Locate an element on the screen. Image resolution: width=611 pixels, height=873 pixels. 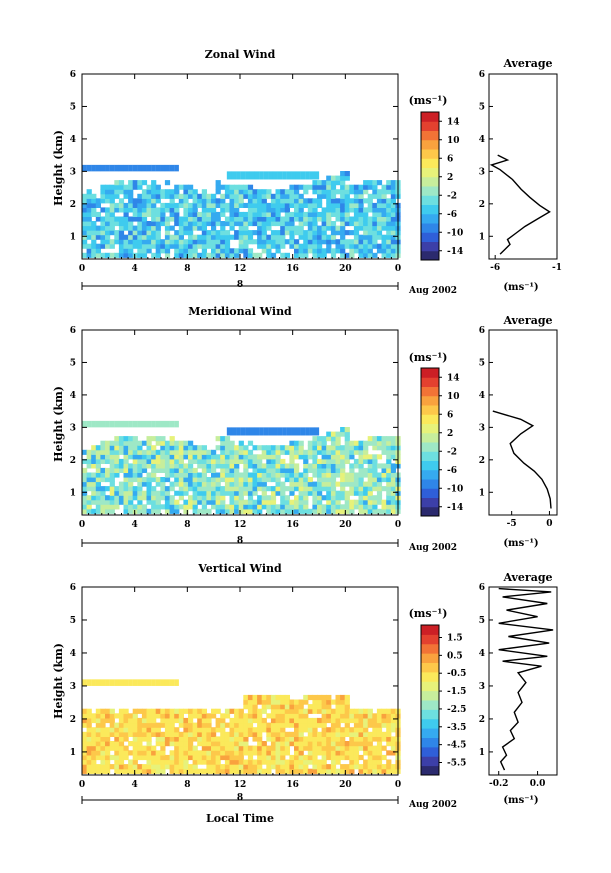
profile-frame is located at coordinates (523, 422).